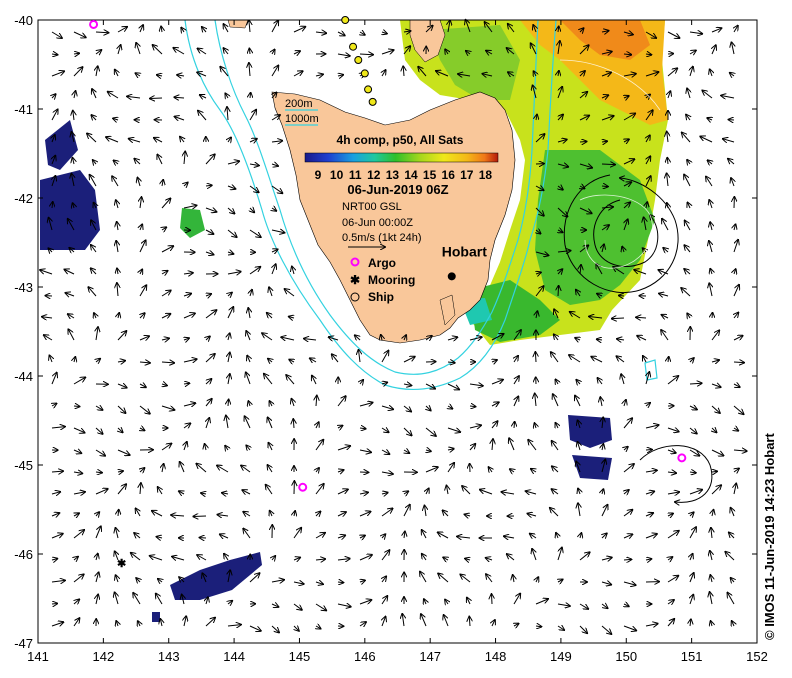 This screenshot has height=678, width=792. Describe the element at coordinates (299, 104) in the screenshot. I see `isobath-200m-label: 200m` at that location.